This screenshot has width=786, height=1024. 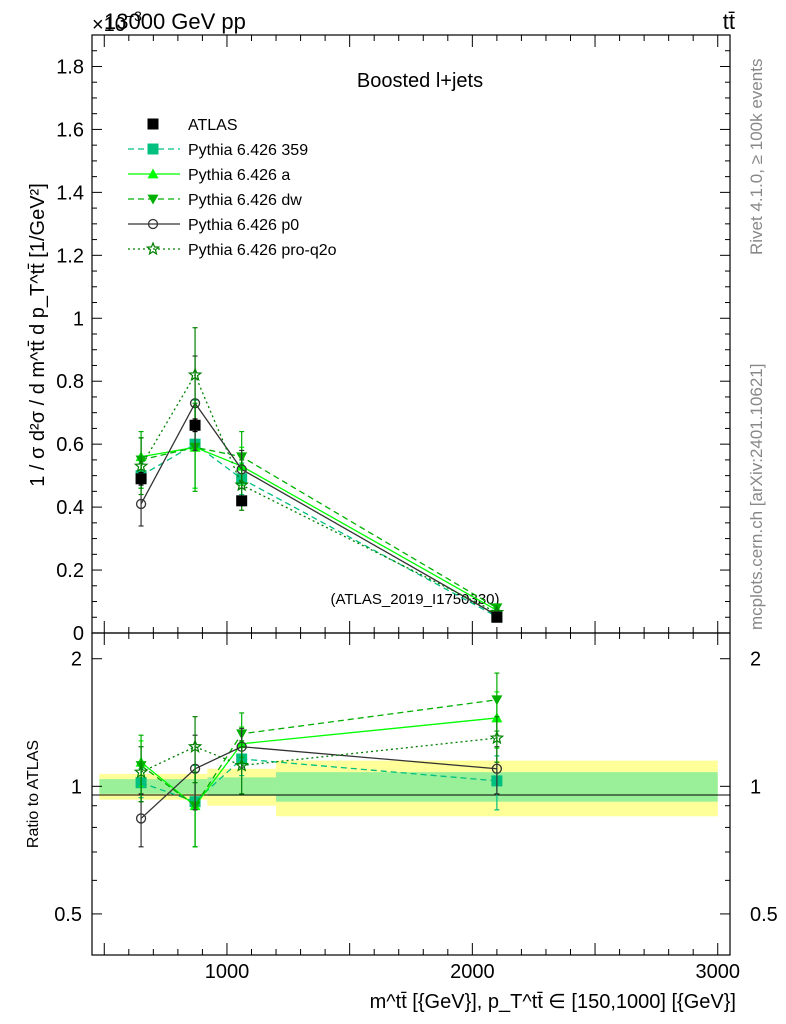 What do you see at coordinates (243, 225) in the screenshot?
I see `legend-label: Pythia 6.426 p0` at bounding box center [243, 225].